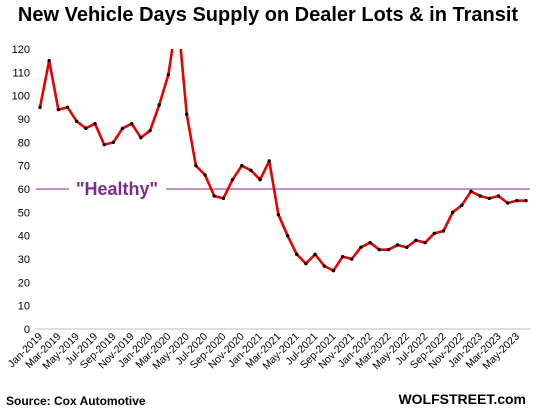  I want to click on y-tick-label: 20, so click(24, 283).